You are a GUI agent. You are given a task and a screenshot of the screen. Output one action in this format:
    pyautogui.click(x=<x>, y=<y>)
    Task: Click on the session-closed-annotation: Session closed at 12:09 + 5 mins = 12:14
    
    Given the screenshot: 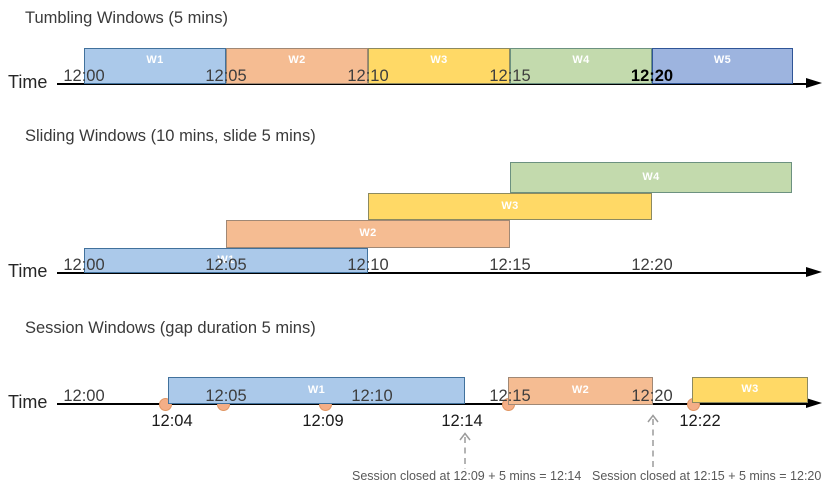 What is the action you would take?
    pyautogui.click(x=467, y=476)
    